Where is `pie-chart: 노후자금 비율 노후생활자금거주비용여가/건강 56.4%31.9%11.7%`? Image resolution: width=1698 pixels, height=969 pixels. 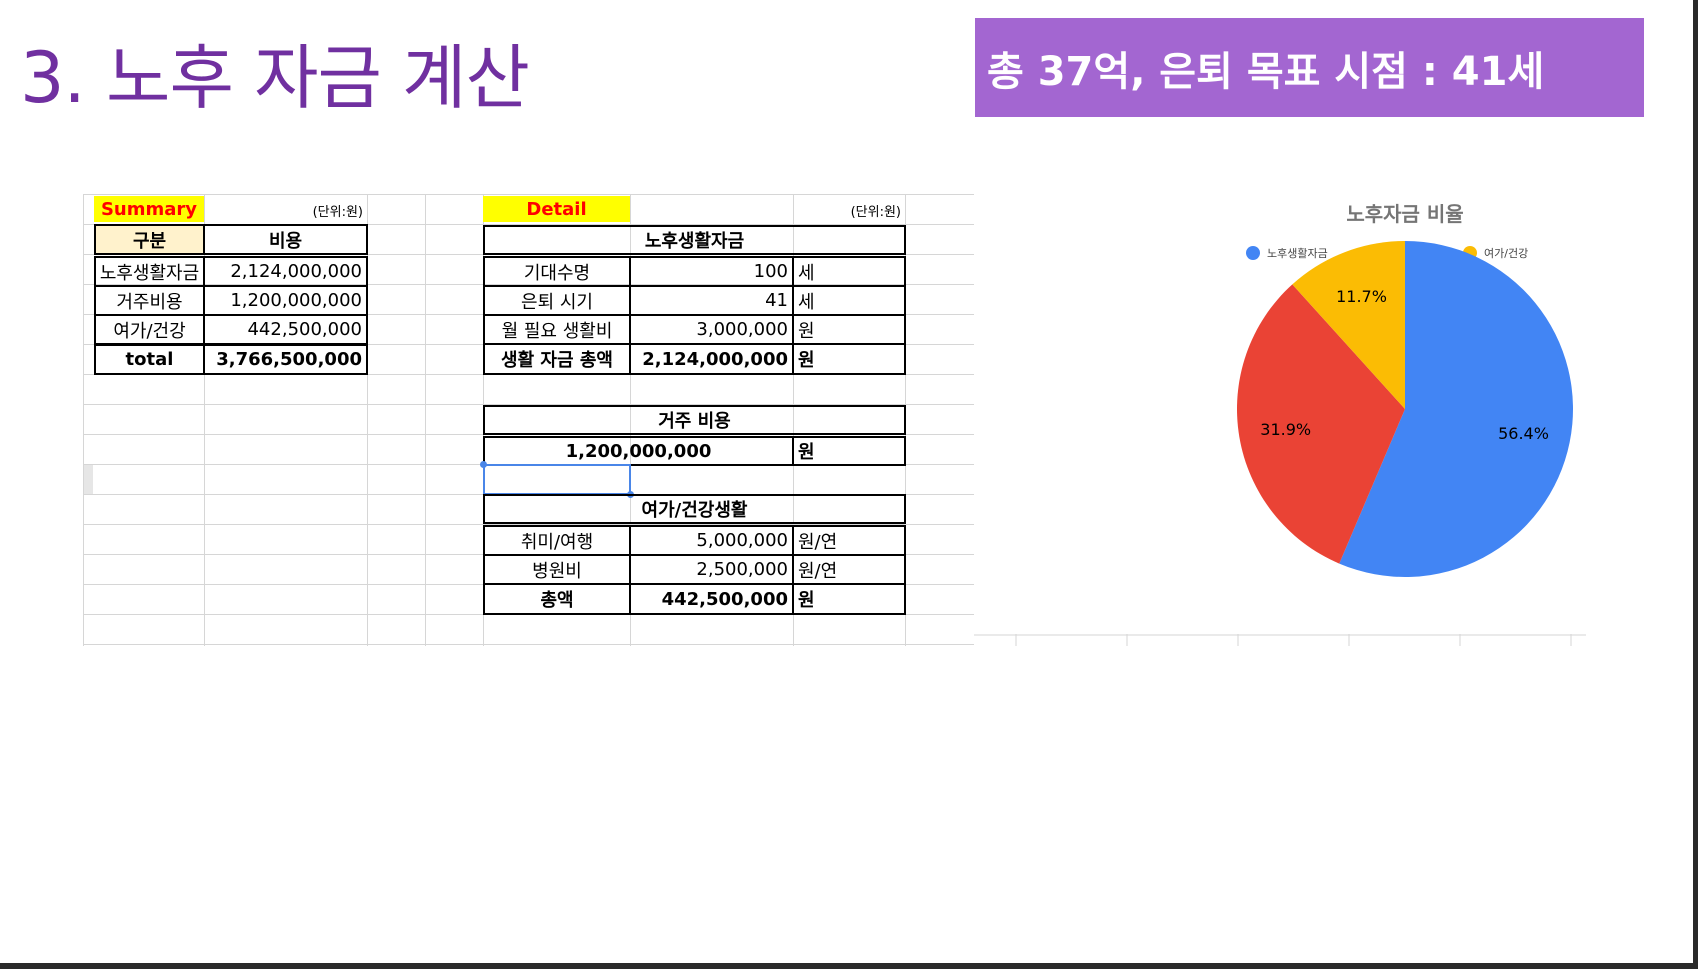 pie-chart: 노후자금 비율 노후생활자금거주비용여가/건강 56.4%31.9%11.7% is located at coordinates (1405, 415).